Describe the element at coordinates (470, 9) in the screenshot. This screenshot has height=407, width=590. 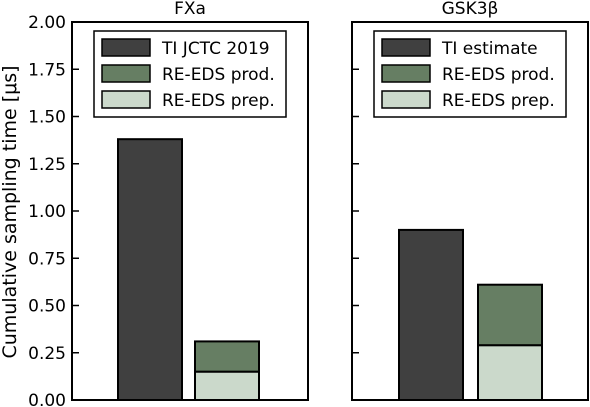
I see `panel-title: GSK3β` at that location.